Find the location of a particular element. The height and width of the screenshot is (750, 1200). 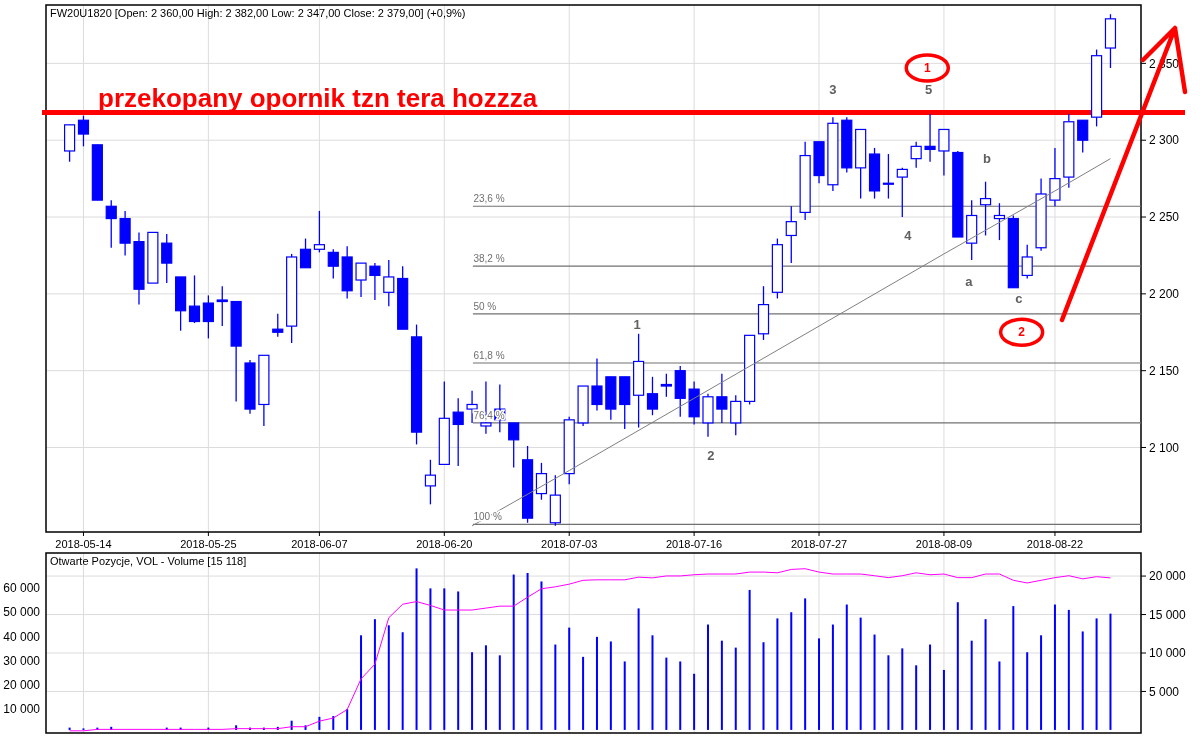

y-tick-label: 2 200 is located at coordinates (1164, 294).